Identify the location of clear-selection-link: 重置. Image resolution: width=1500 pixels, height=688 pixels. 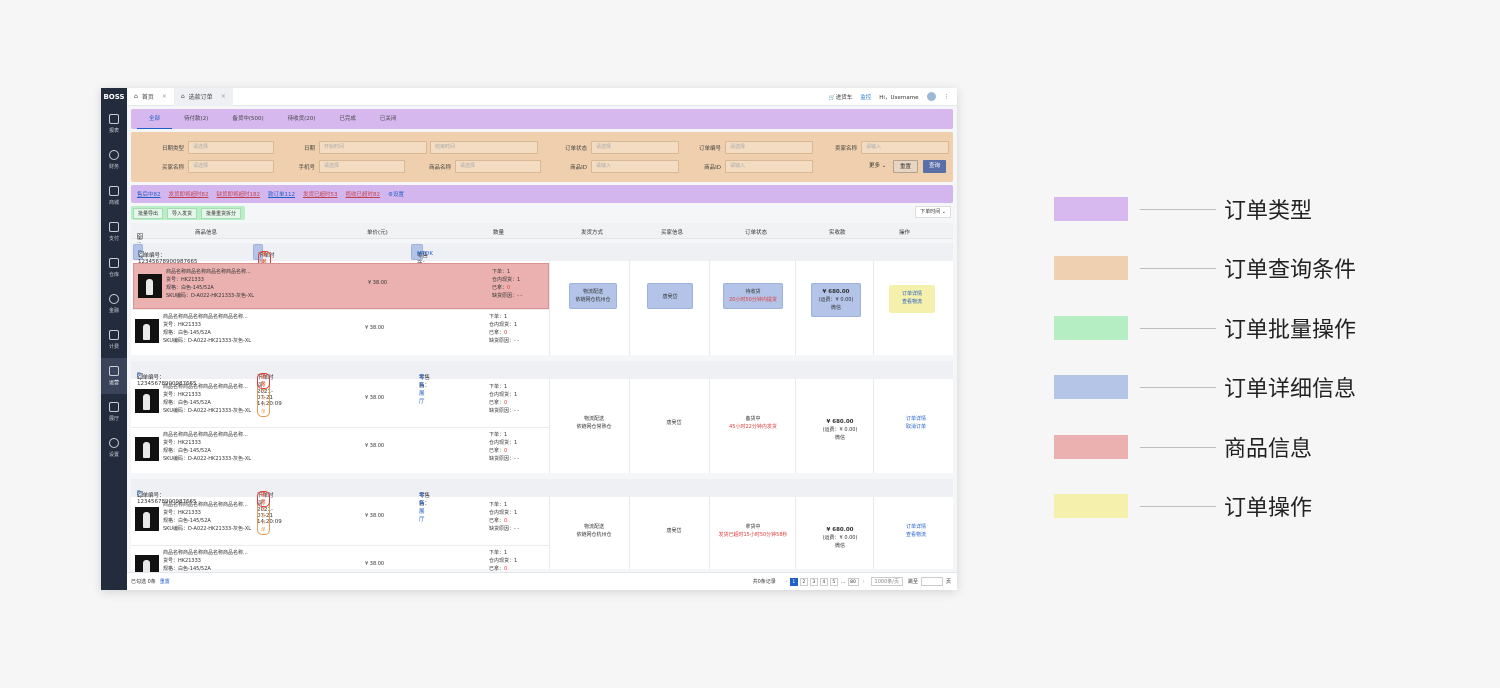
(164, 582).